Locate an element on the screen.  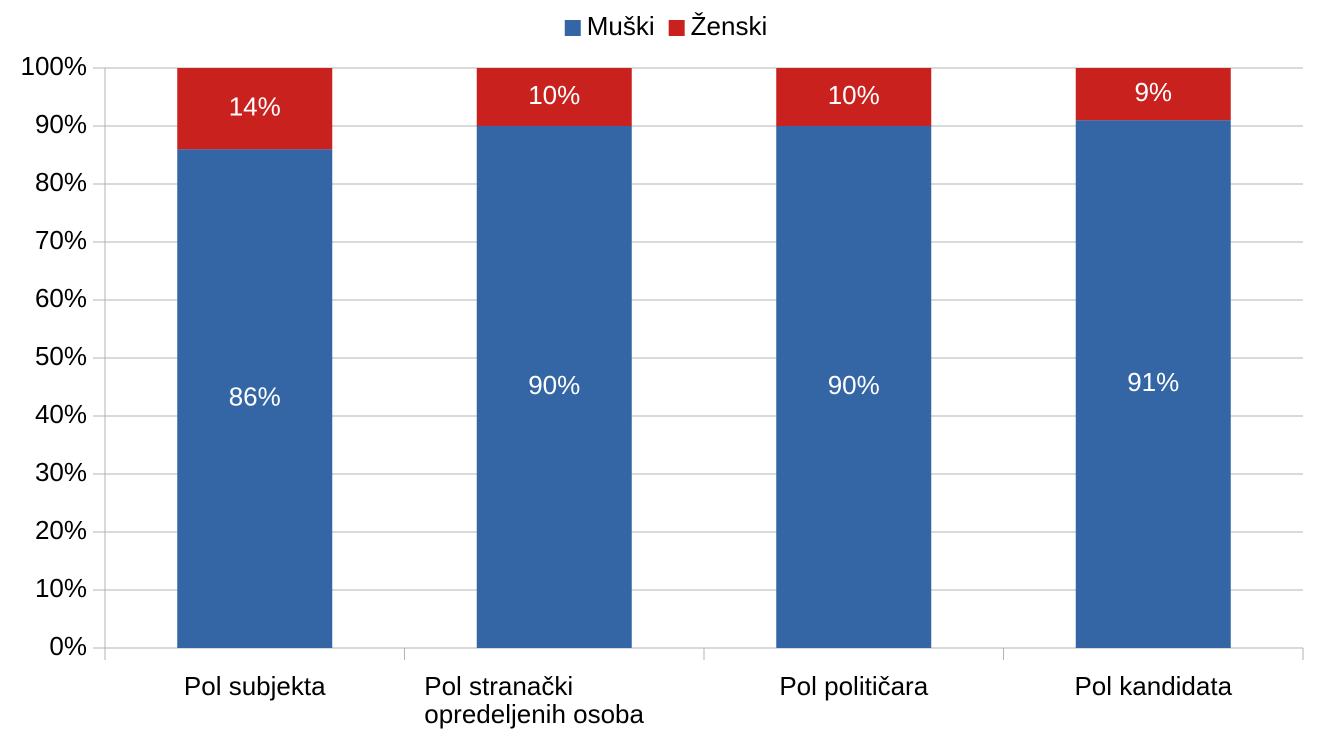
x-tick-label: Pol kandidata is located at coordinates (1153, 686).